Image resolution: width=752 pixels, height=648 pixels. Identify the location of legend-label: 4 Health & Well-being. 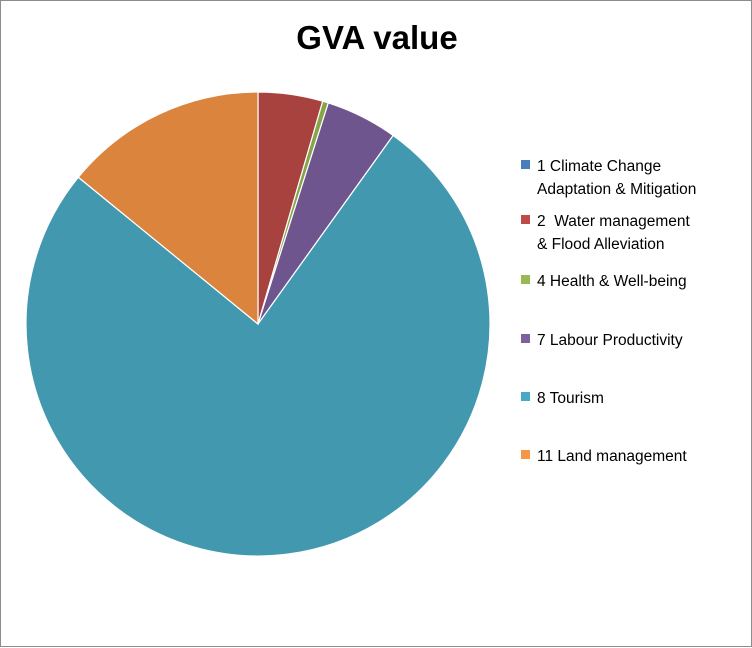
(612, 281).